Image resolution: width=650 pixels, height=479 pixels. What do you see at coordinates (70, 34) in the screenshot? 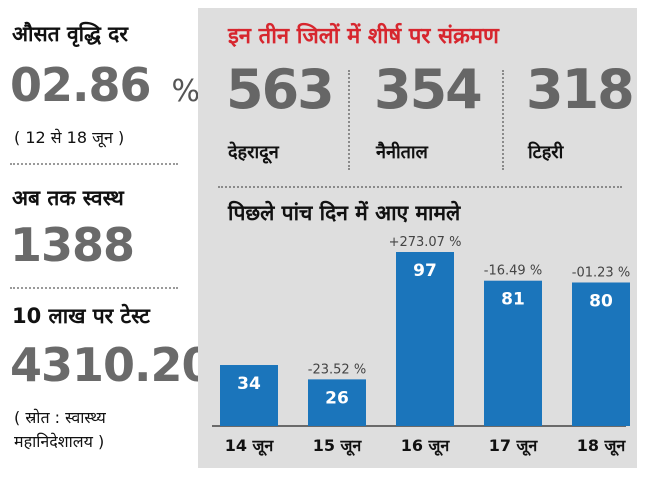
I see `growth-rate-label: औसत वृद्धि दर` at bounding box center [70, 34].